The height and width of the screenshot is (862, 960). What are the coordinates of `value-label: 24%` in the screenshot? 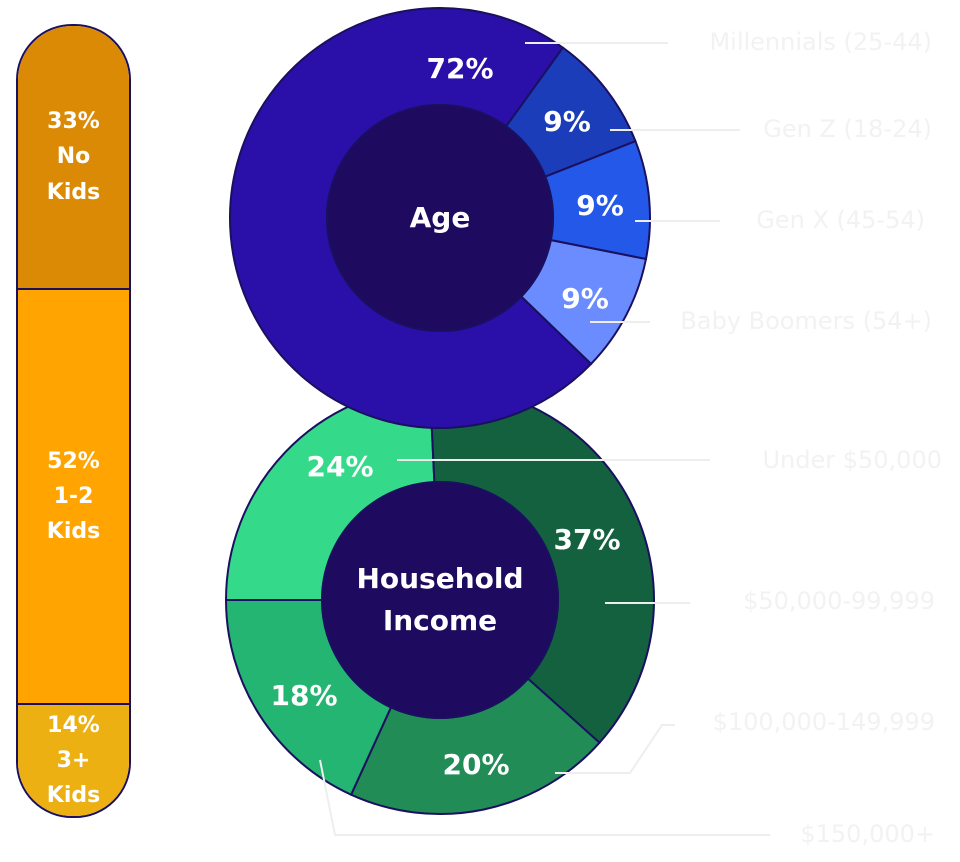 It's located at (339, 466).